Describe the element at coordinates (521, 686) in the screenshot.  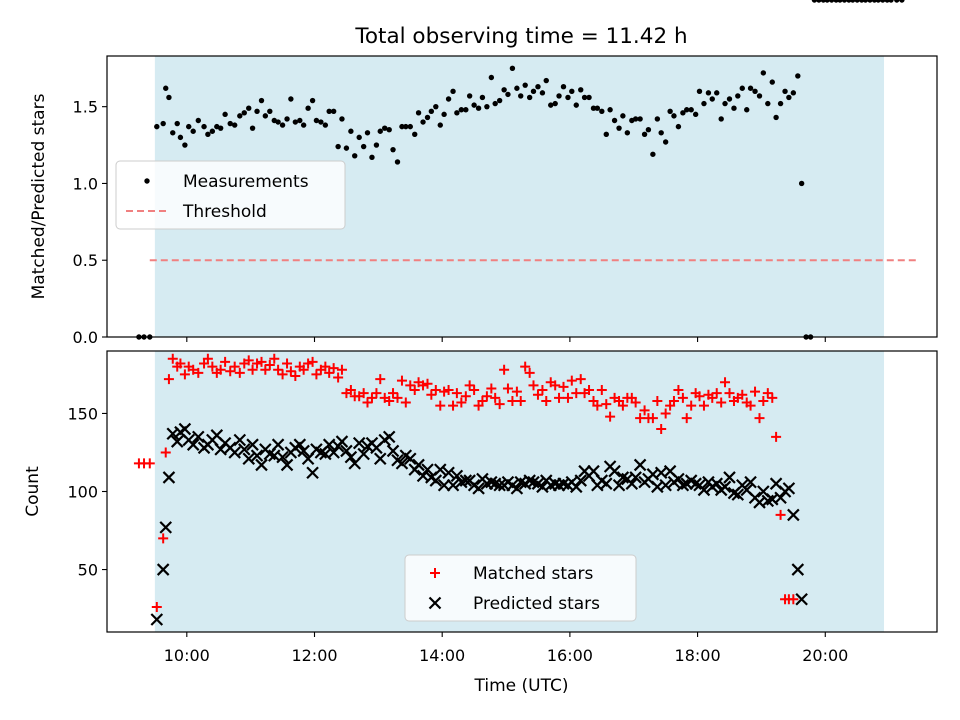
I see `x-axis-label: Time (UTC)` at that location.